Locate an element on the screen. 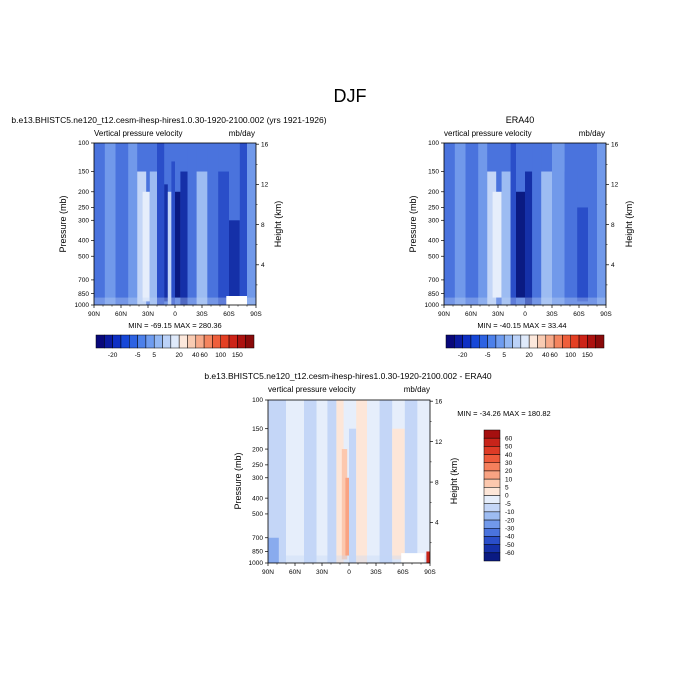 This screenshot has height=700, width=700. panel-era40-ylabel: Pressure (mb) is located at coordinates (413, 223).